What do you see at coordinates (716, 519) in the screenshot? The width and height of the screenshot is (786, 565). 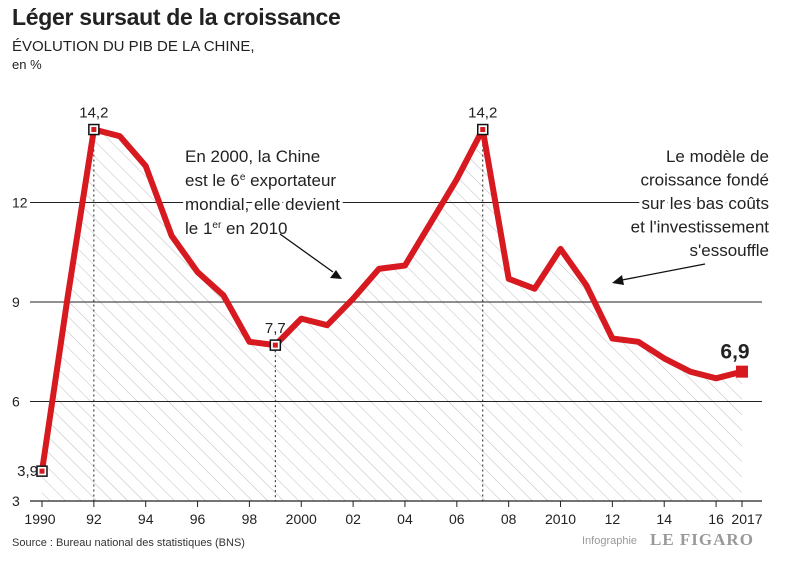 I see `x-tick-label: 16` at bounding box center [716, 519].